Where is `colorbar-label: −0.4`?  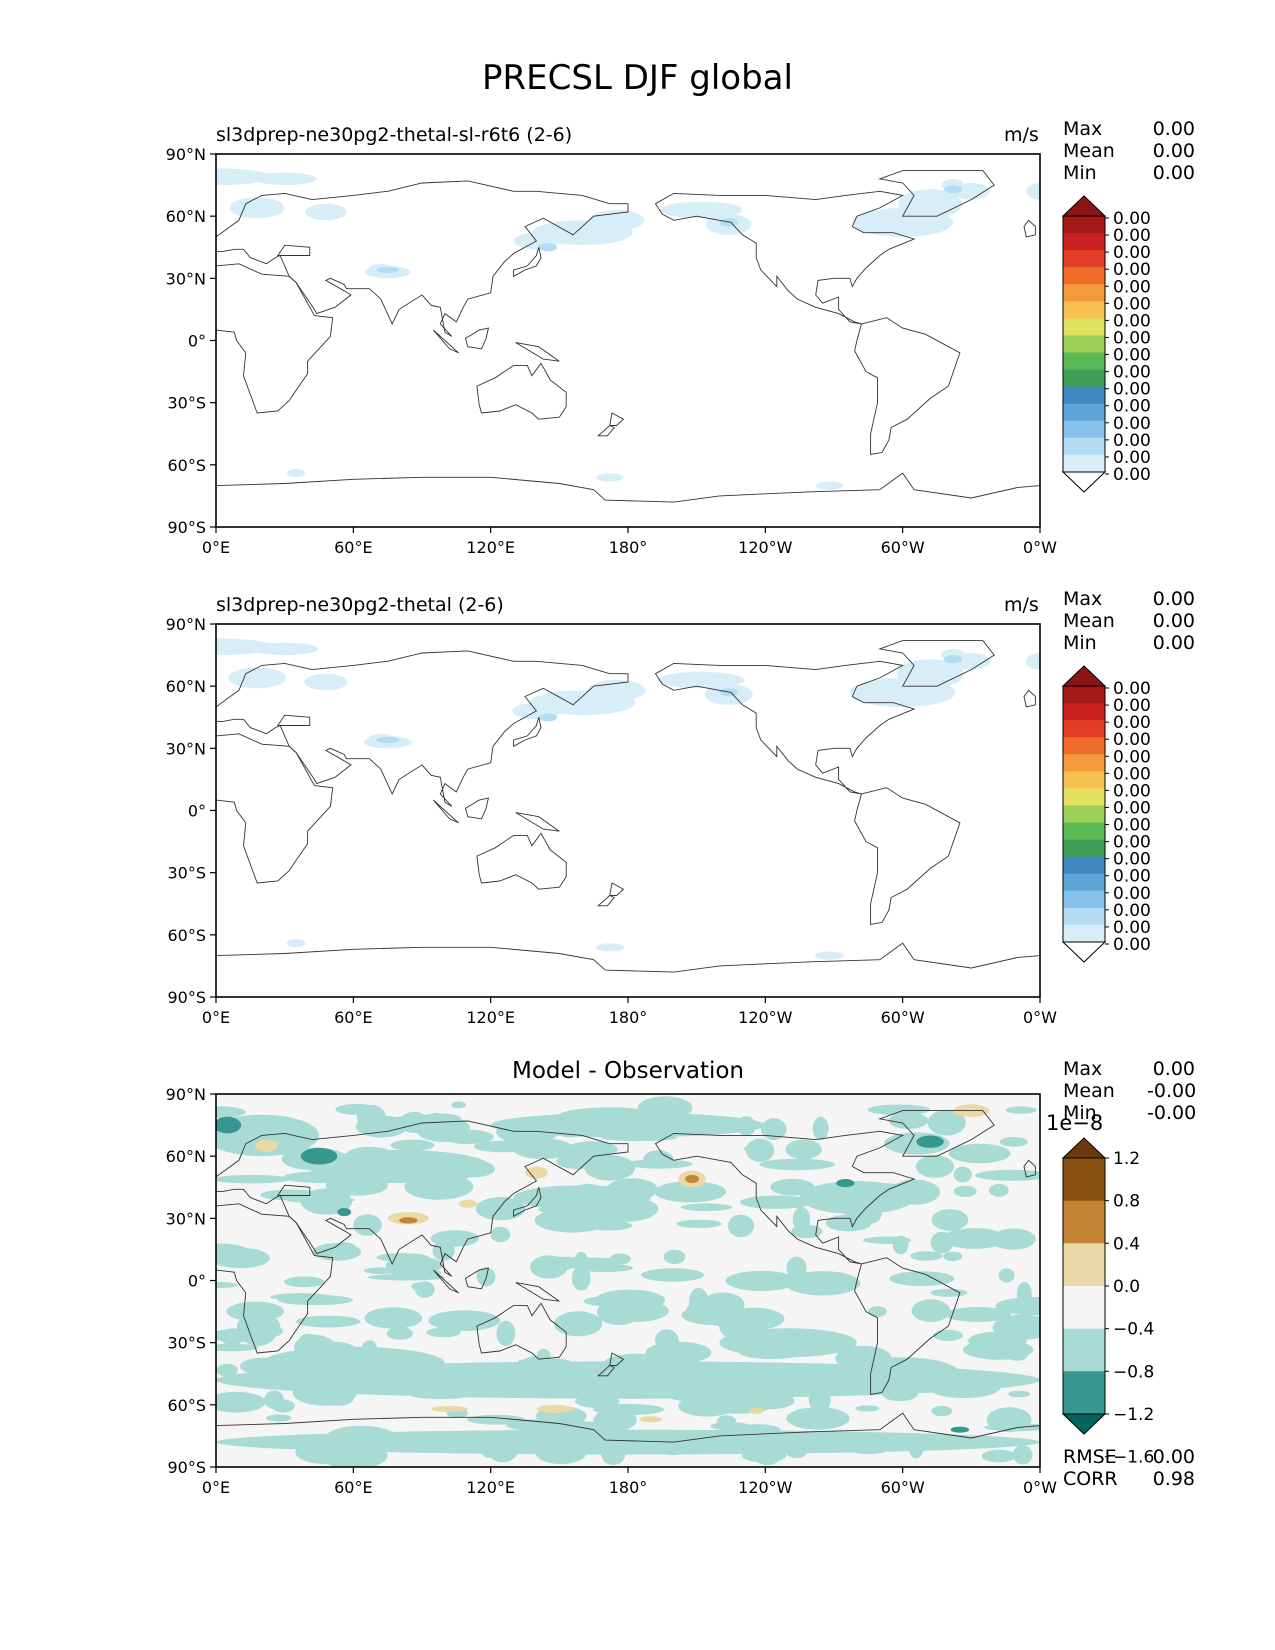 colorbar-label: −0.4 is located at coordinates (1133, 1330).